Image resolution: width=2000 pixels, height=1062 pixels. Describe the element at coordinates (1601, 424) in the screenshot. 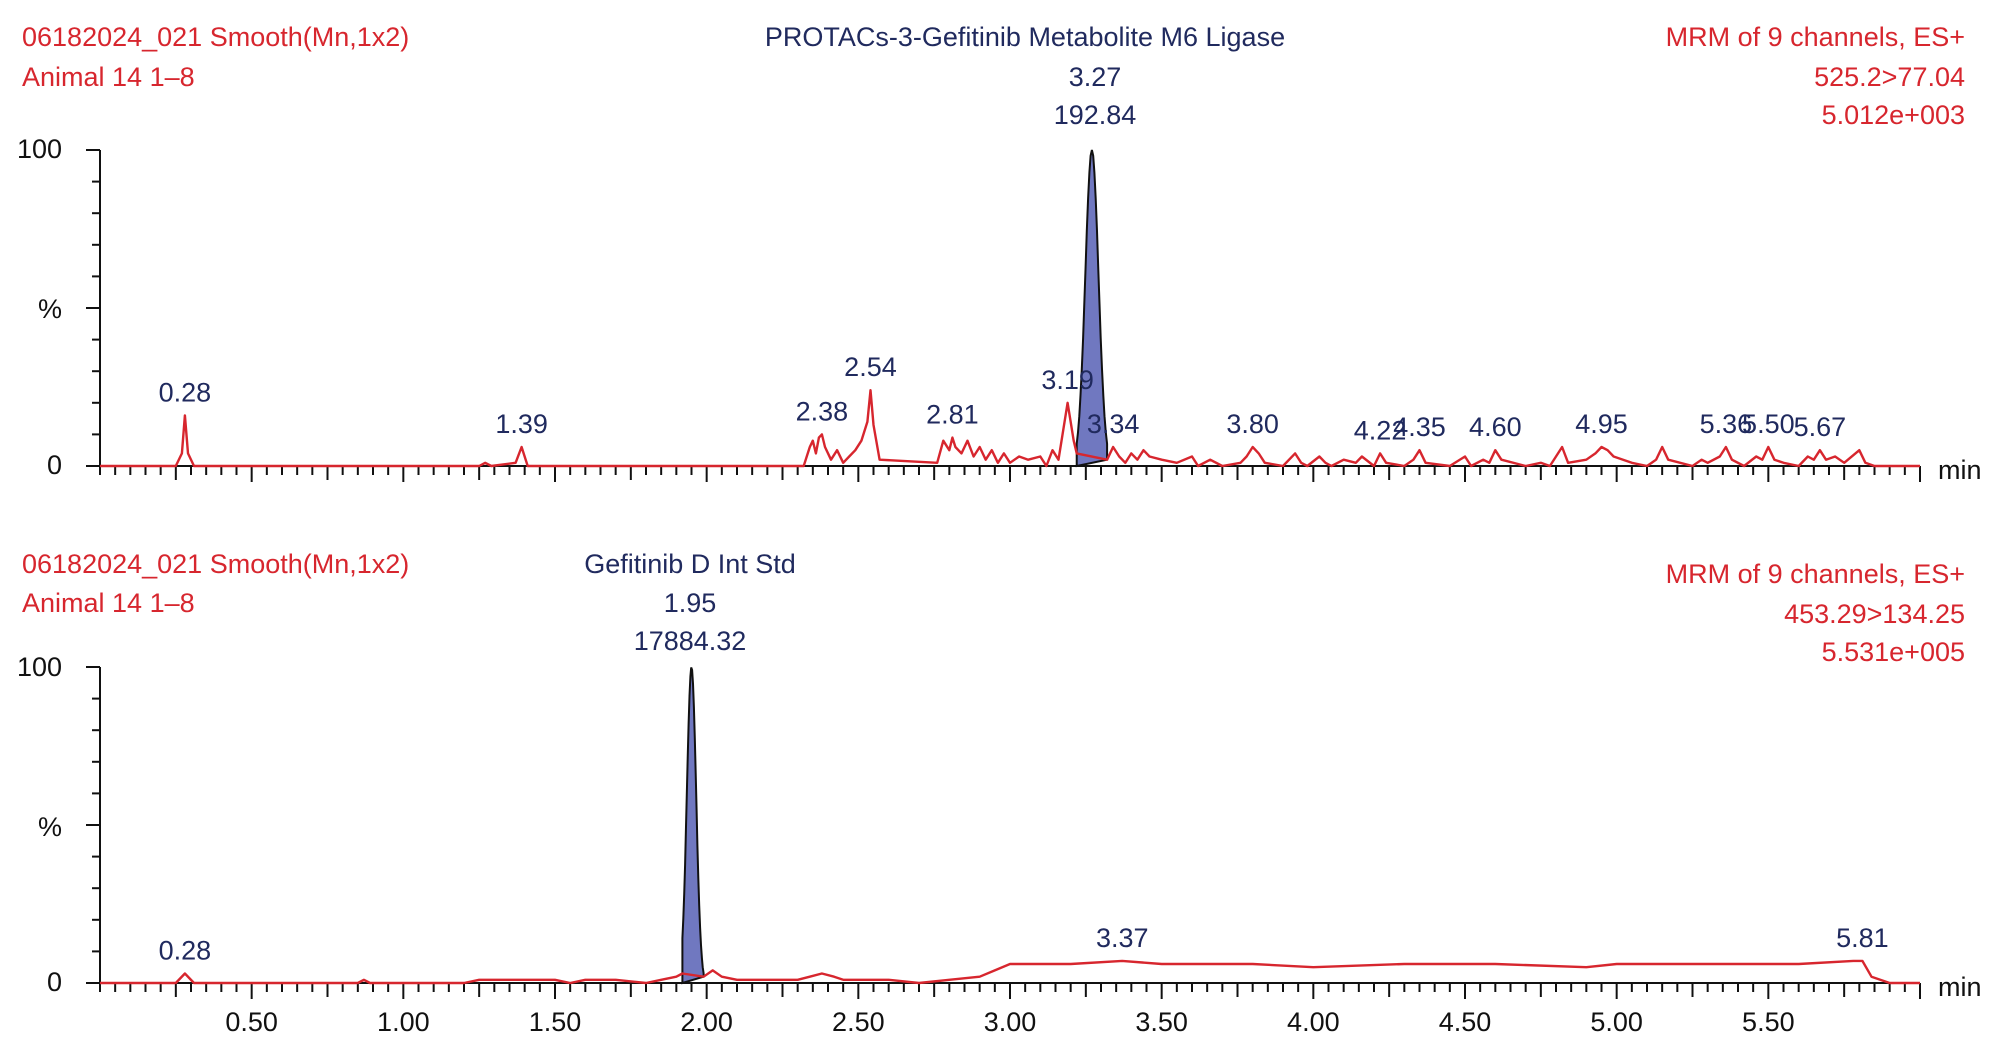

I see `peak-label: 4.95` at that location.